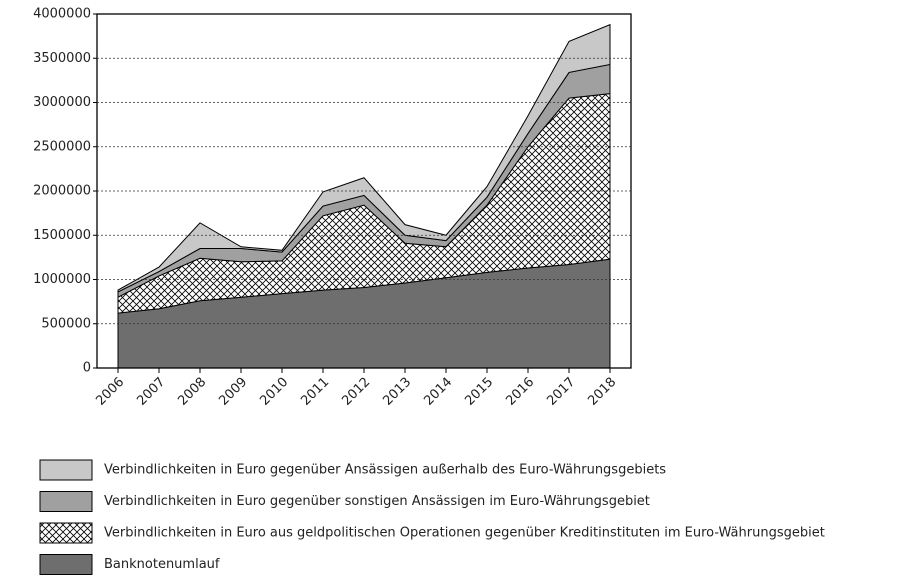 This screenshot has height=580, width=900. I want to click on y-tick-label: 2000000, so click(62, 191).